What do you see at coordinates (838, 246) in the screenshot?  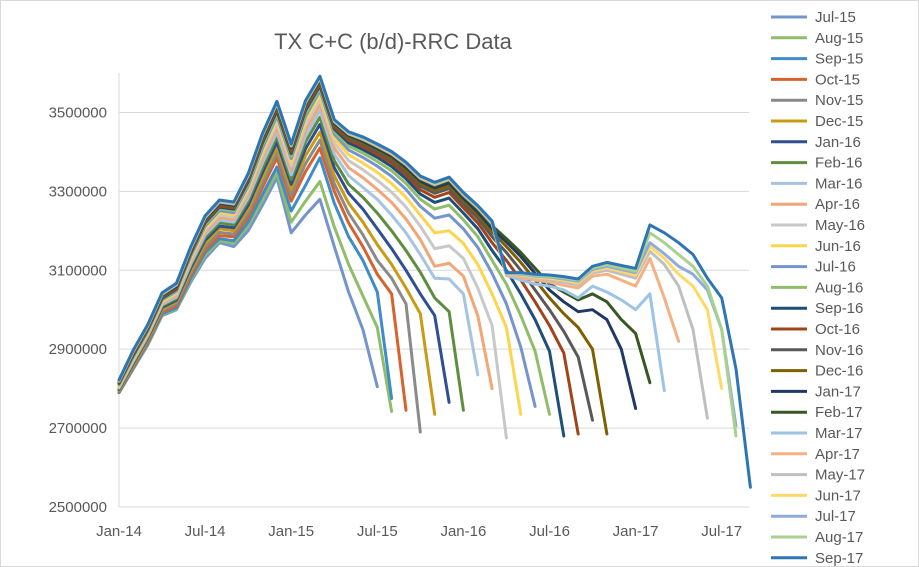 I see `legend-label: Jun-16` at bounding box center [838, 246].